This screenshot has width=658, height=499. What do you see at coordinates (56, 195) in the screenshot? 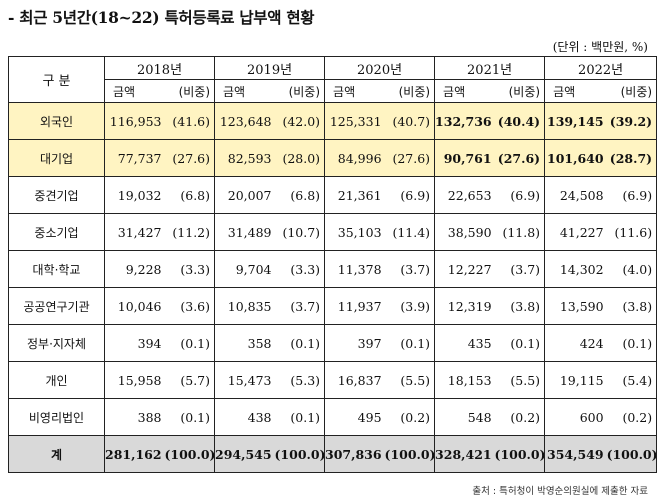
I see `row-category: 중견기업` at bounding box center [56, 195].